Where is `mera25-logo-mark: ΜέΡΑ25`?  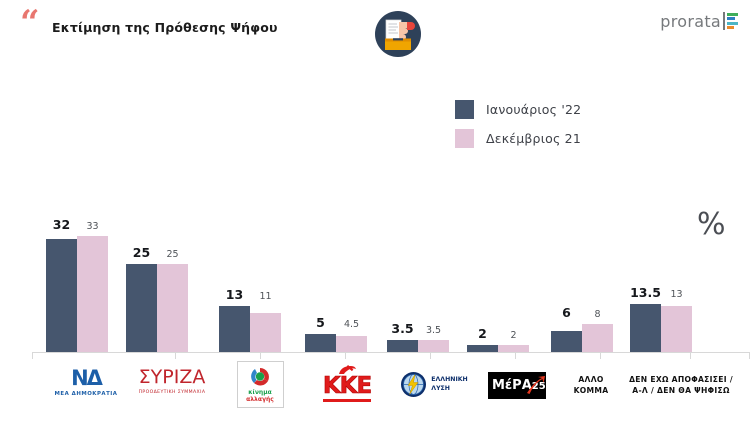
mera25-logo-mark: ΜέΡΑ25 is located at coordinates (519, 385).